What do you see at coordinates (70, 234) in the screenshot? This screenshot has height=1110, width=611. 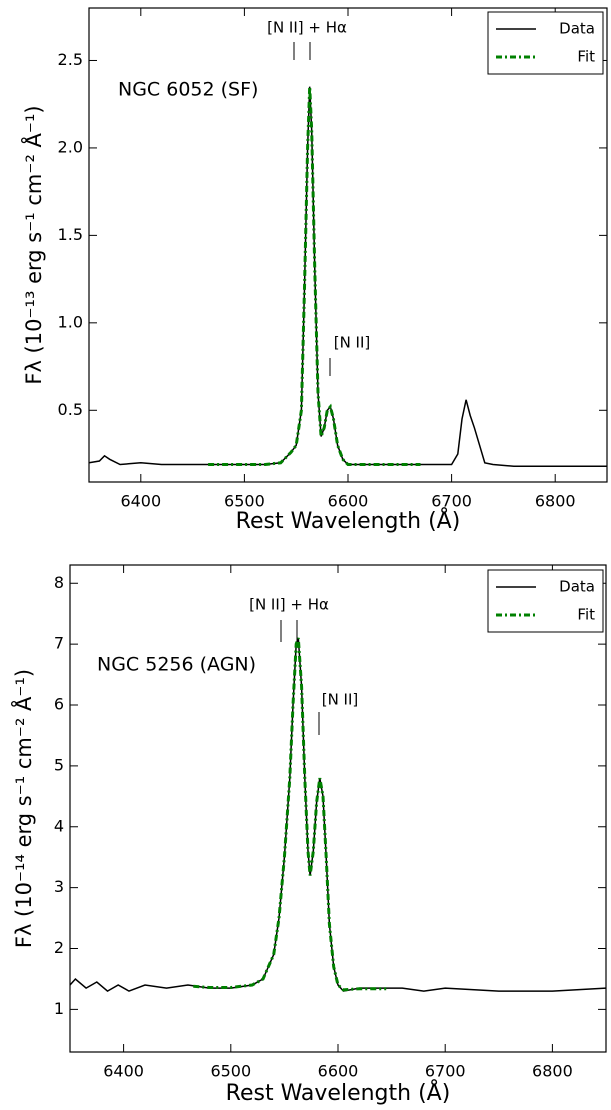 I see `y-tick-label: 1.5` at bounding box center [70, 234].